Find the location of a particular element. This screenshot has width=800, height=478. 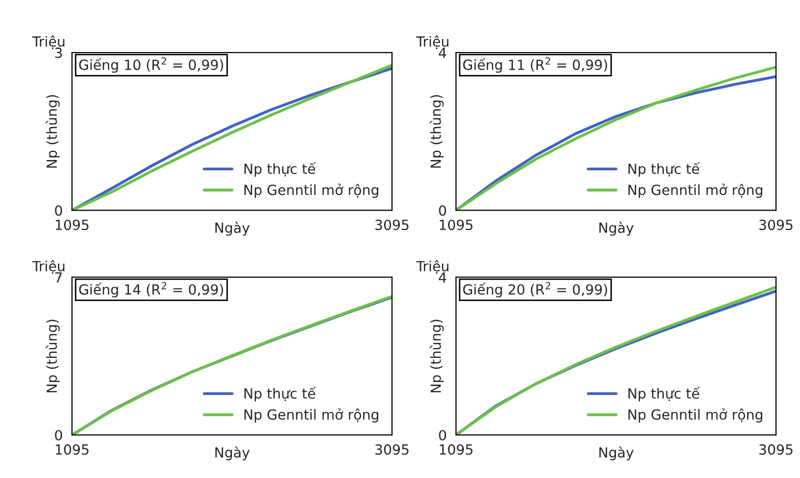

y-tick-label: 3 is located at coordinates (58, 53).